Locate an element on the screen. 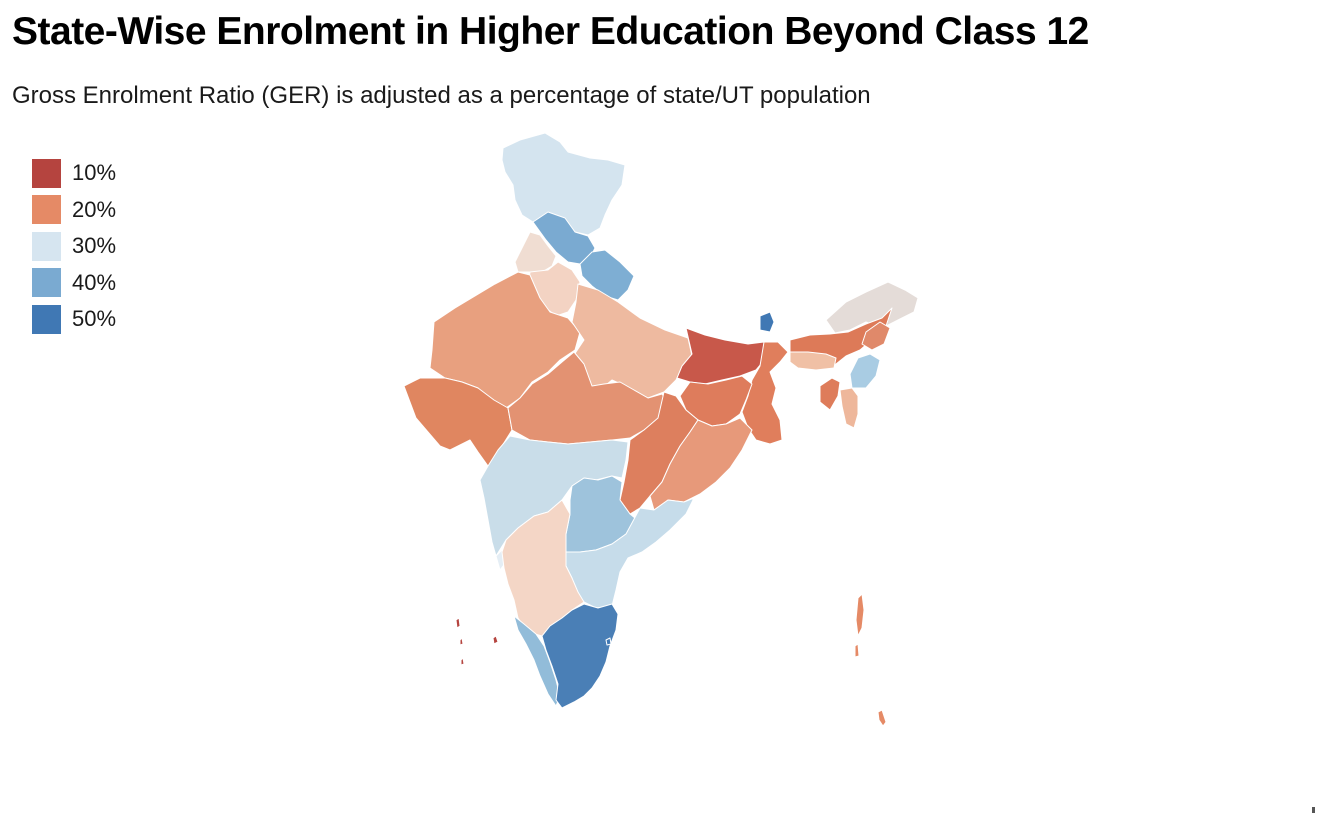 The height and width of the screenshot is (821, 1321). legend-label: 40% is located at coordinates (94, 282).